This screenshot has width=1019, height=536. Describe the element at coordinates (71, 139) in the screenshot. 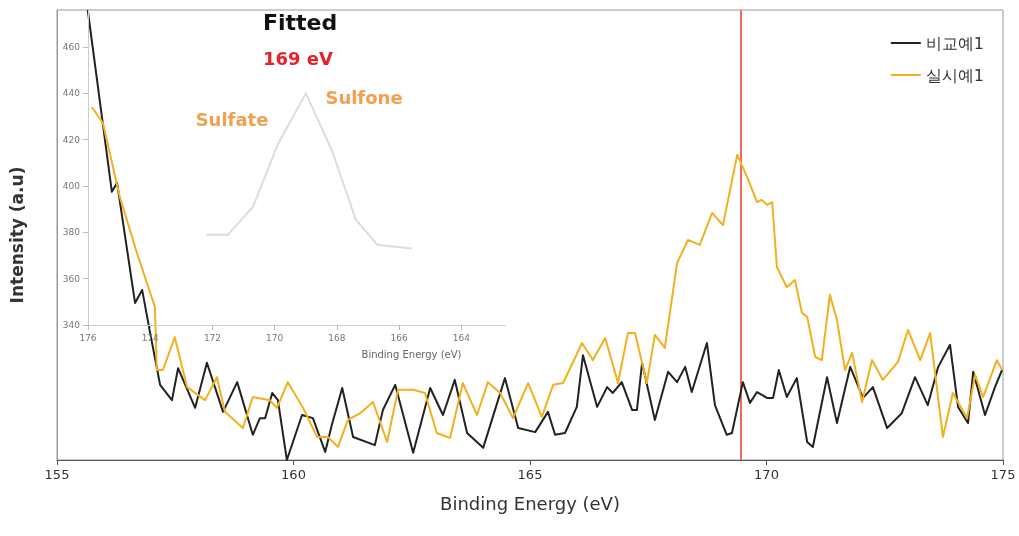

I see `y-tick-label: 420` at that location.